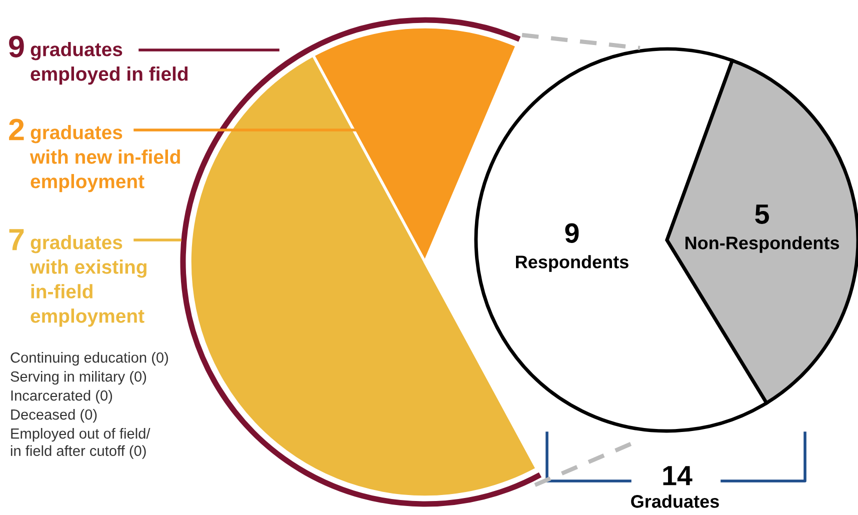  Describe the element at coordinates (572, 233) in the screenshot. I see `data-label: 9` at that location.